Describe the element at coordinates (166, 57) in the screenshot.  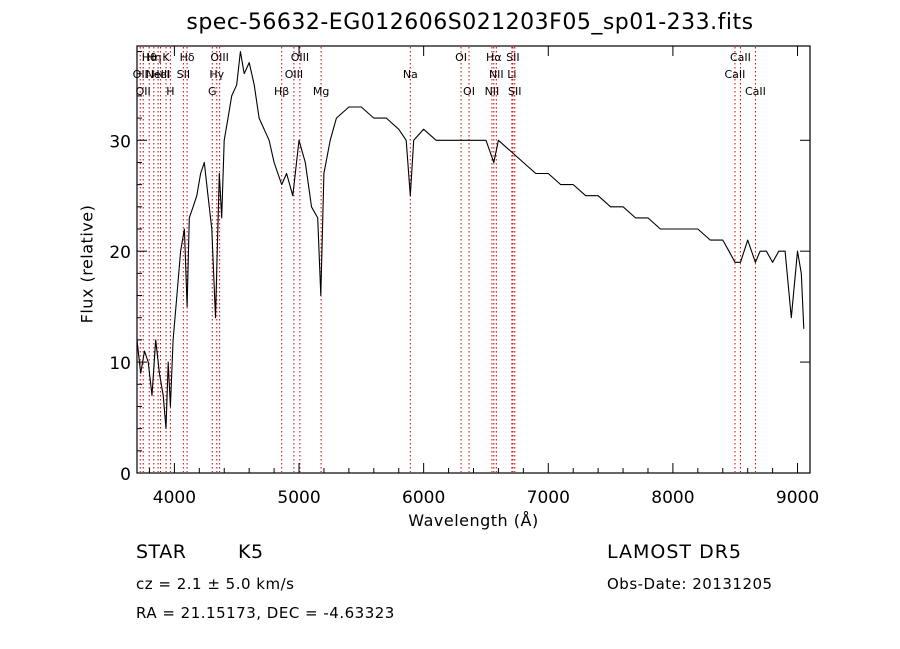
I see `line-marker-label: K` at that location.